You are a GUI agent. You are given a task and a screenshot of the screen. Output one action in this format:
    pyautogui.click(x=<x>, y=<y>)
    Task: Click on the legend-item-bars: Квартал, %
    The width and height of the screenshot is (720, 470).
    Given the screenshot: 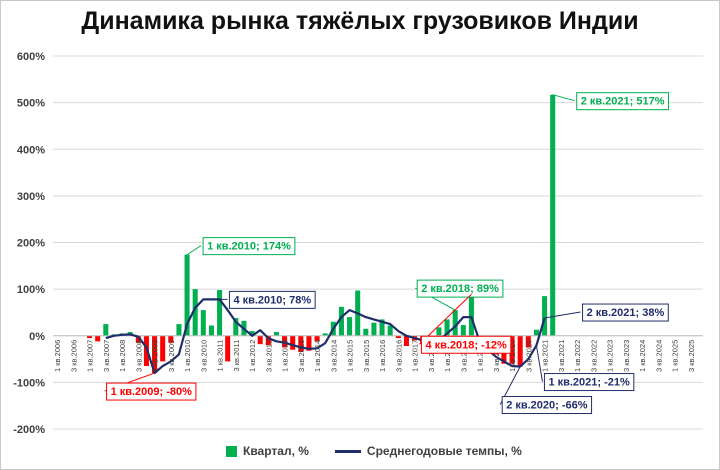 What is the action you would take?
    pyautogui.click(x=267, y=451)
    